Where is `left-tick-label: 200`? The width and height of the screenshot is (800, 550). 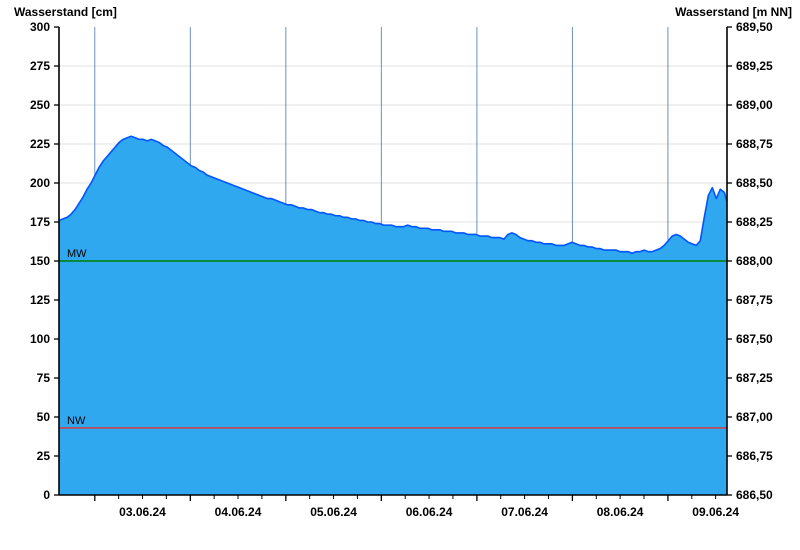
left-tick-label: 200 is located at coordinates (40, 183).